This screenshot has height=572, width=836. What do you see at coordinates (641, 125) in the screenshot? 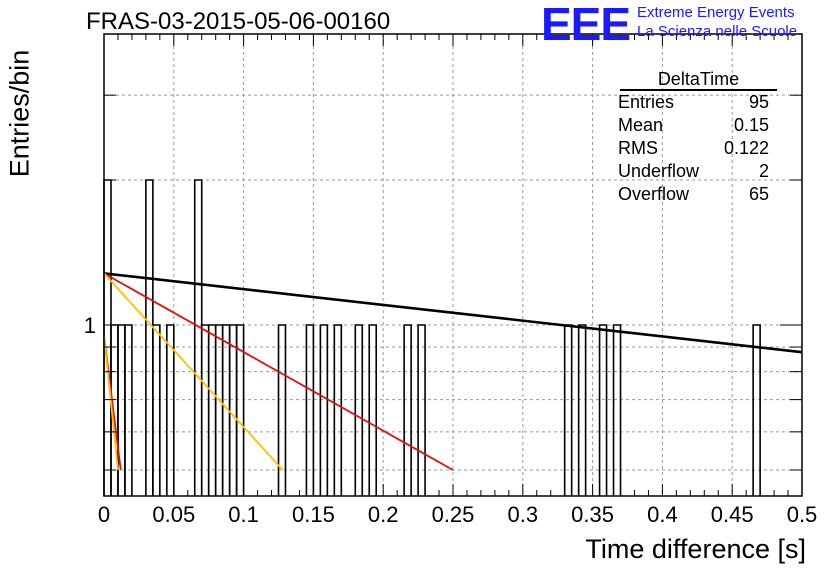
I see `stats-label: Mean` at bounding box center [641, 125].